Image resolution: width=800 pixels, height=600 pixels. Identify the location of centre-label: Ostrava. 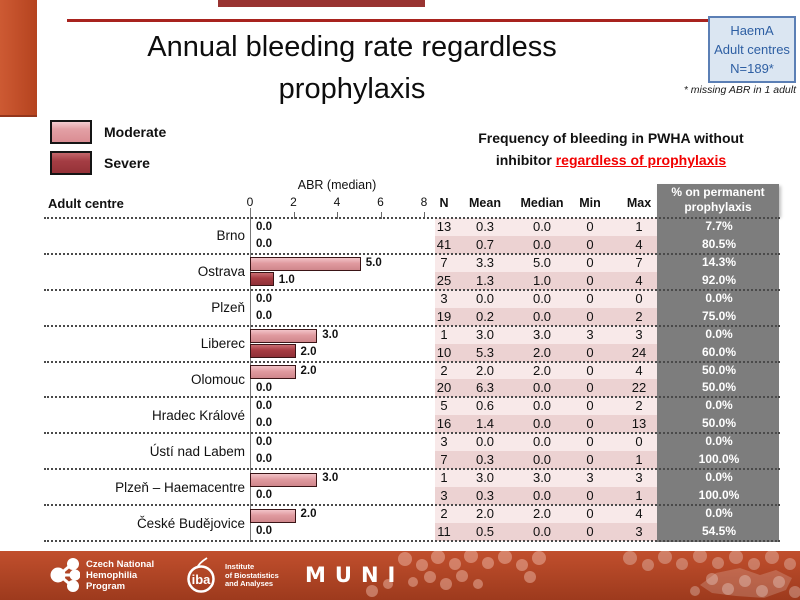
(221, 272).